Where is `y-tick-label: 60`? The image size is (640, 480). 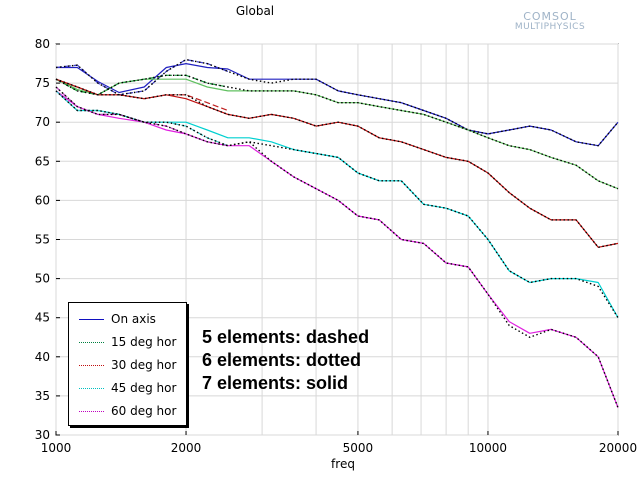 y-tick-label: 60 is located at coordinates (42, 200).